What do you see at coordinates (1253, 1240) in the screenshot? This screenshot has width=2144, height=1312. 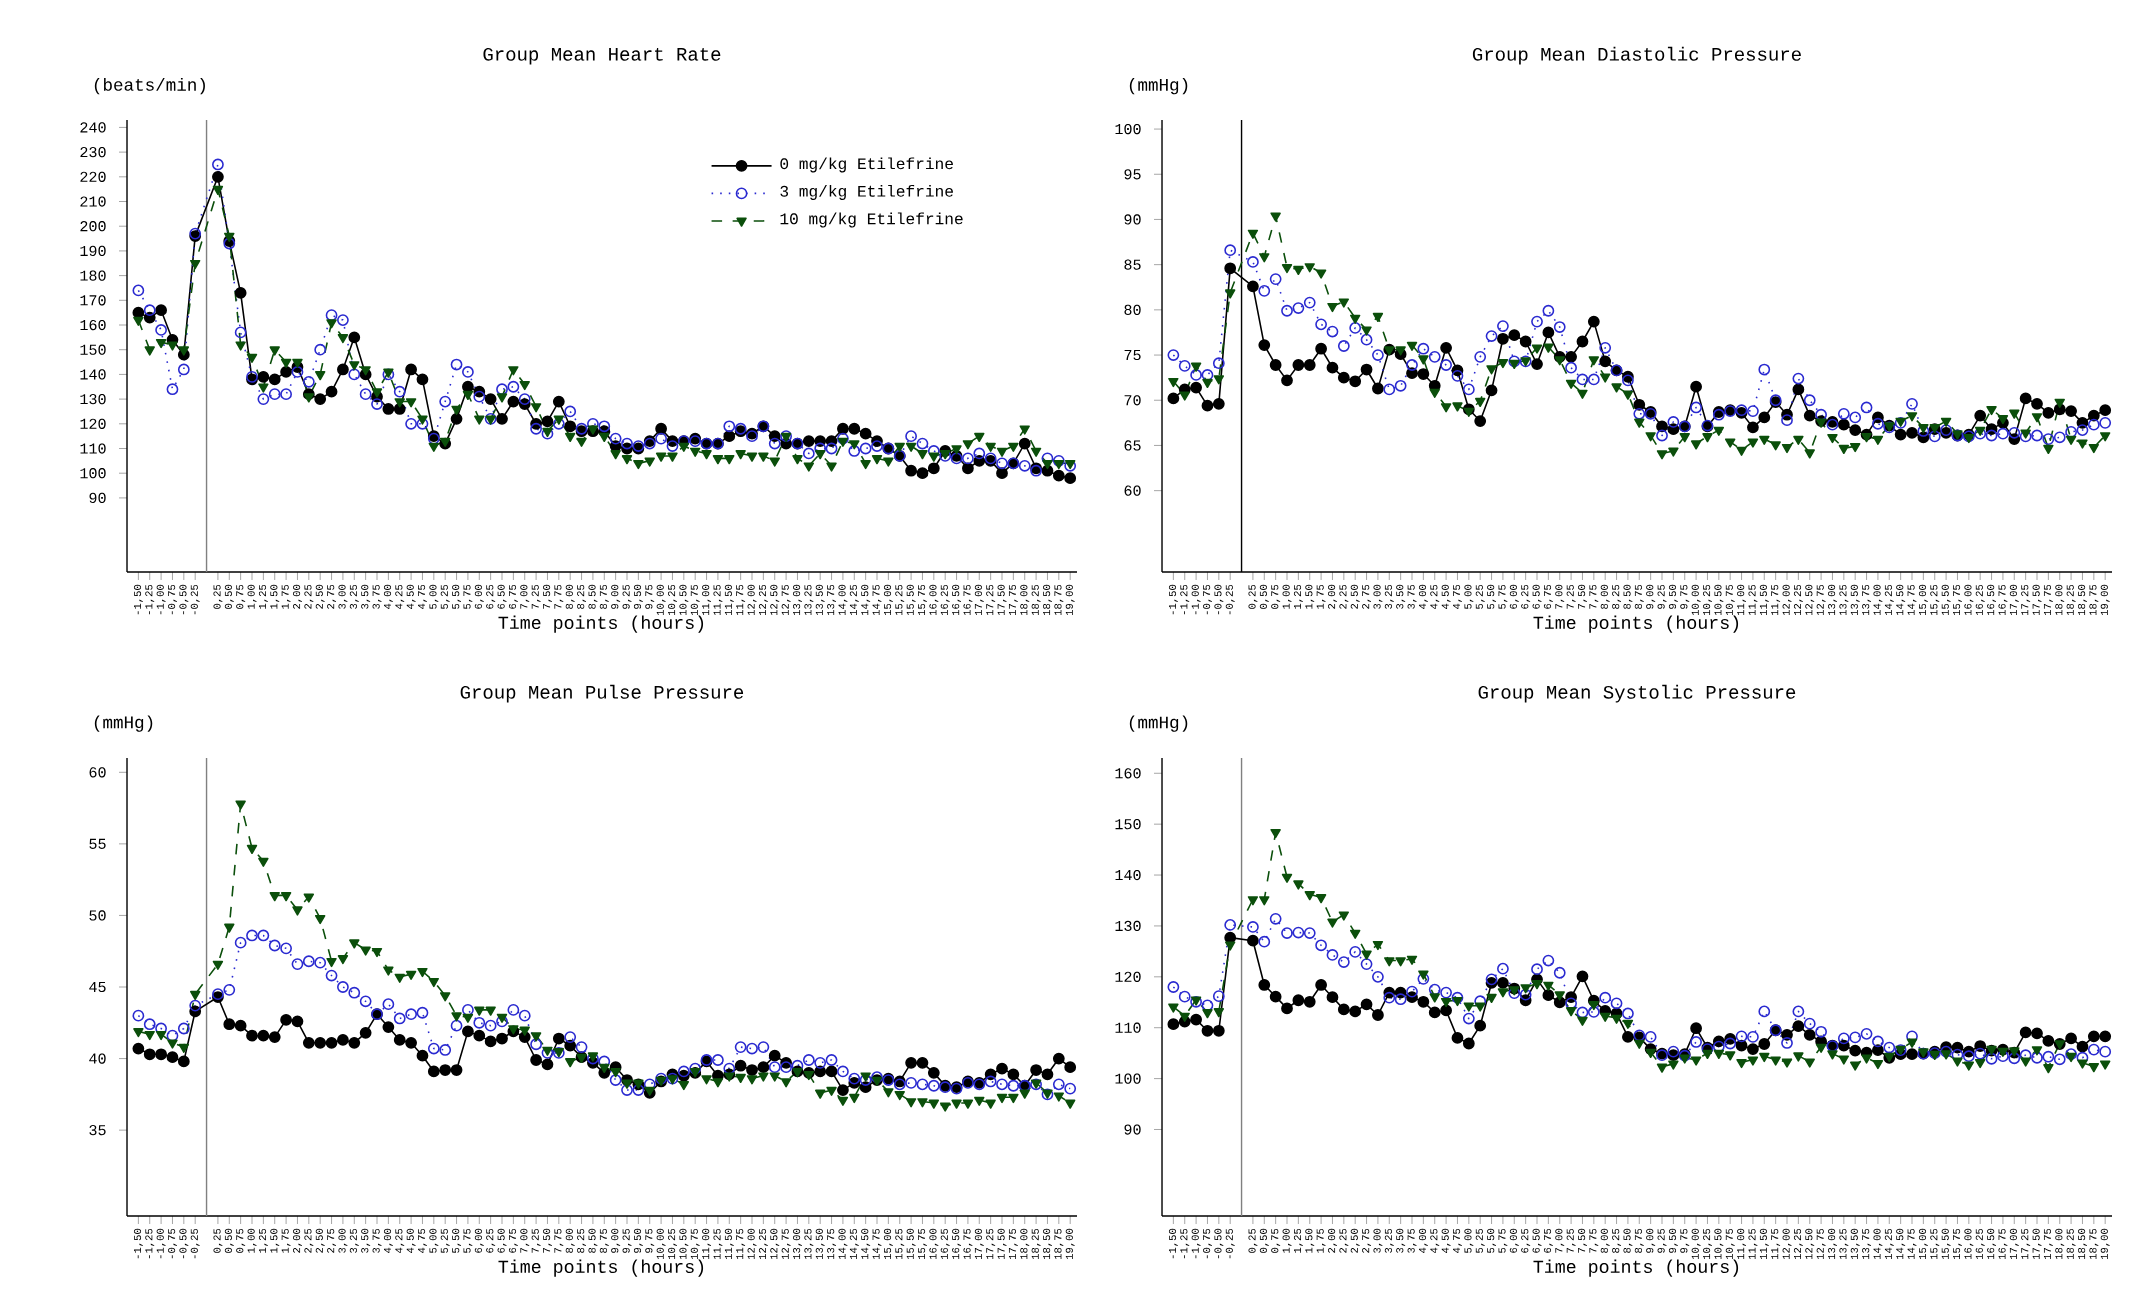 I see `x-tick-label: 0,25` at bounding box center [1253, 1240].